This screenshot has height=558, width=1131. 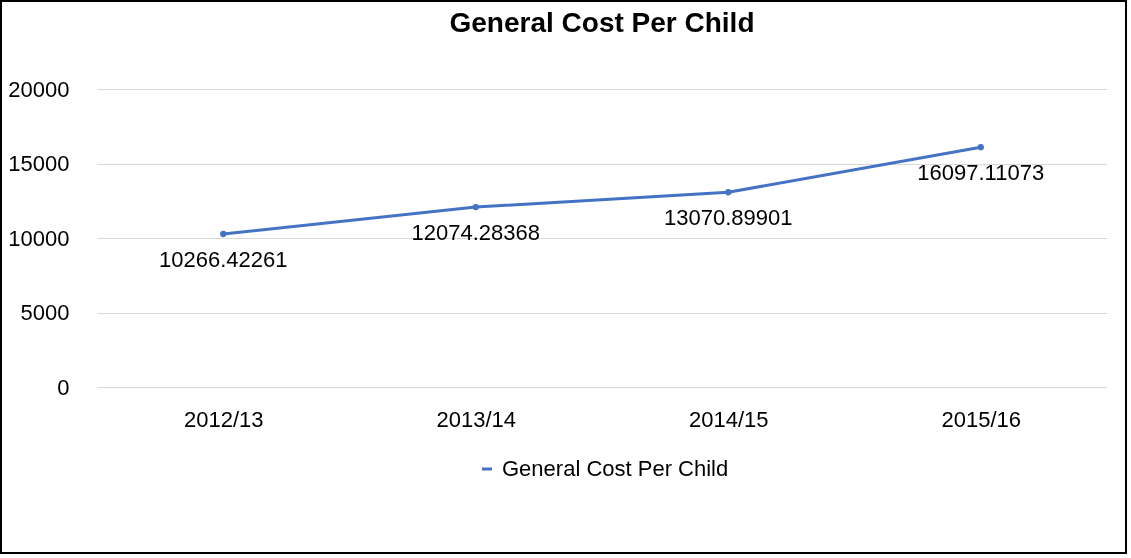 What do you see at coordinates (728, 218) in the screenshot?
I see `data-label: 13070.89901` at bounding box center [728, 218].